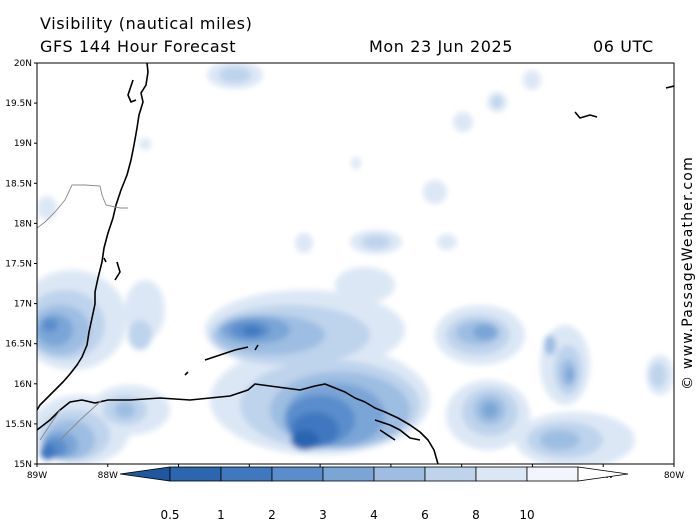 The height and width of the screenshot is (525, 700). I want to click on colorbar-label: 10, so click(527, 515).